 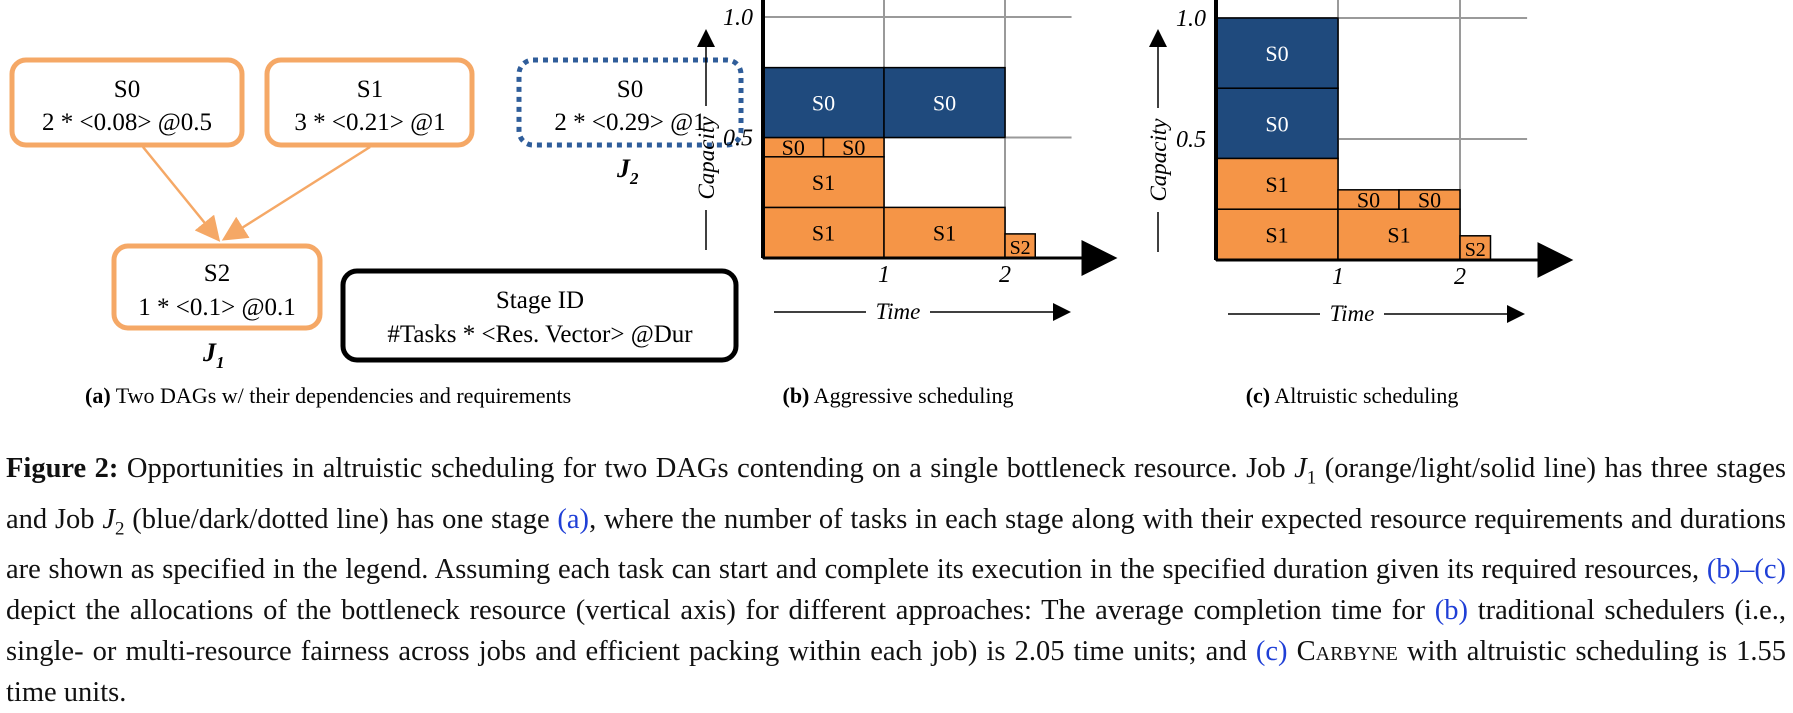 I want to click on dag-node-s0-j1, so click(x=127, y=102).